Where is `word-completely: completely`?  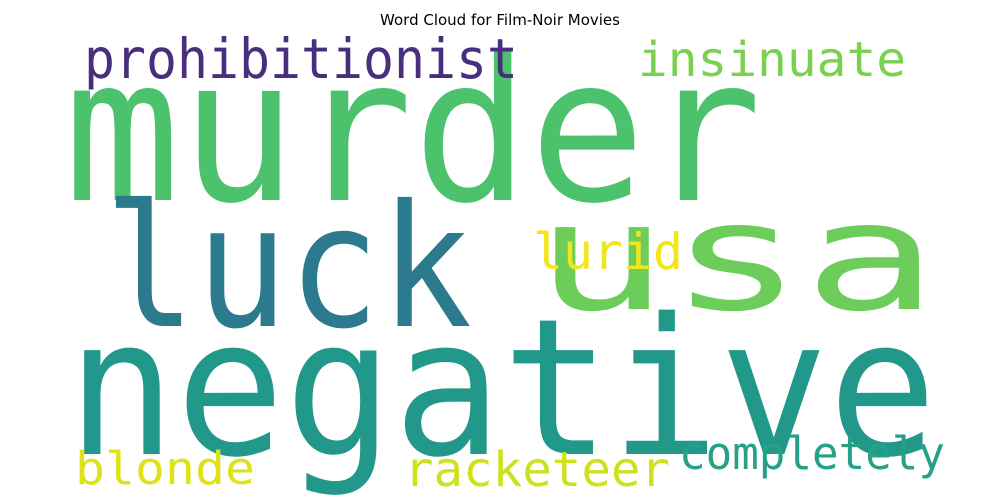
word-completely: completely is located at coordinates (812, 453).